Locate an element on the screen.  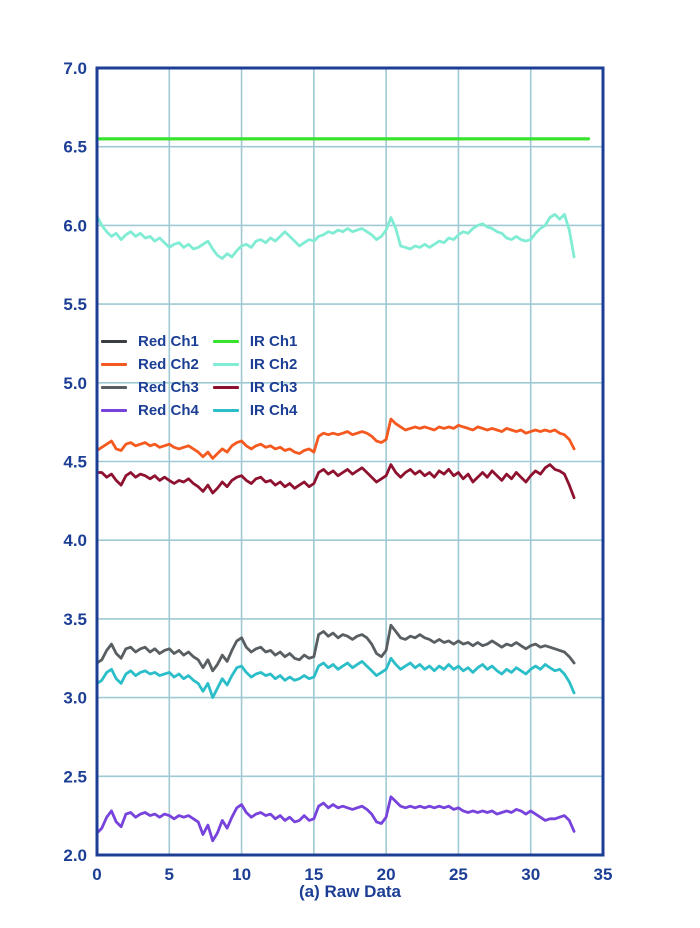
series-line-red-ch3 is located at coordinates (335, 648).